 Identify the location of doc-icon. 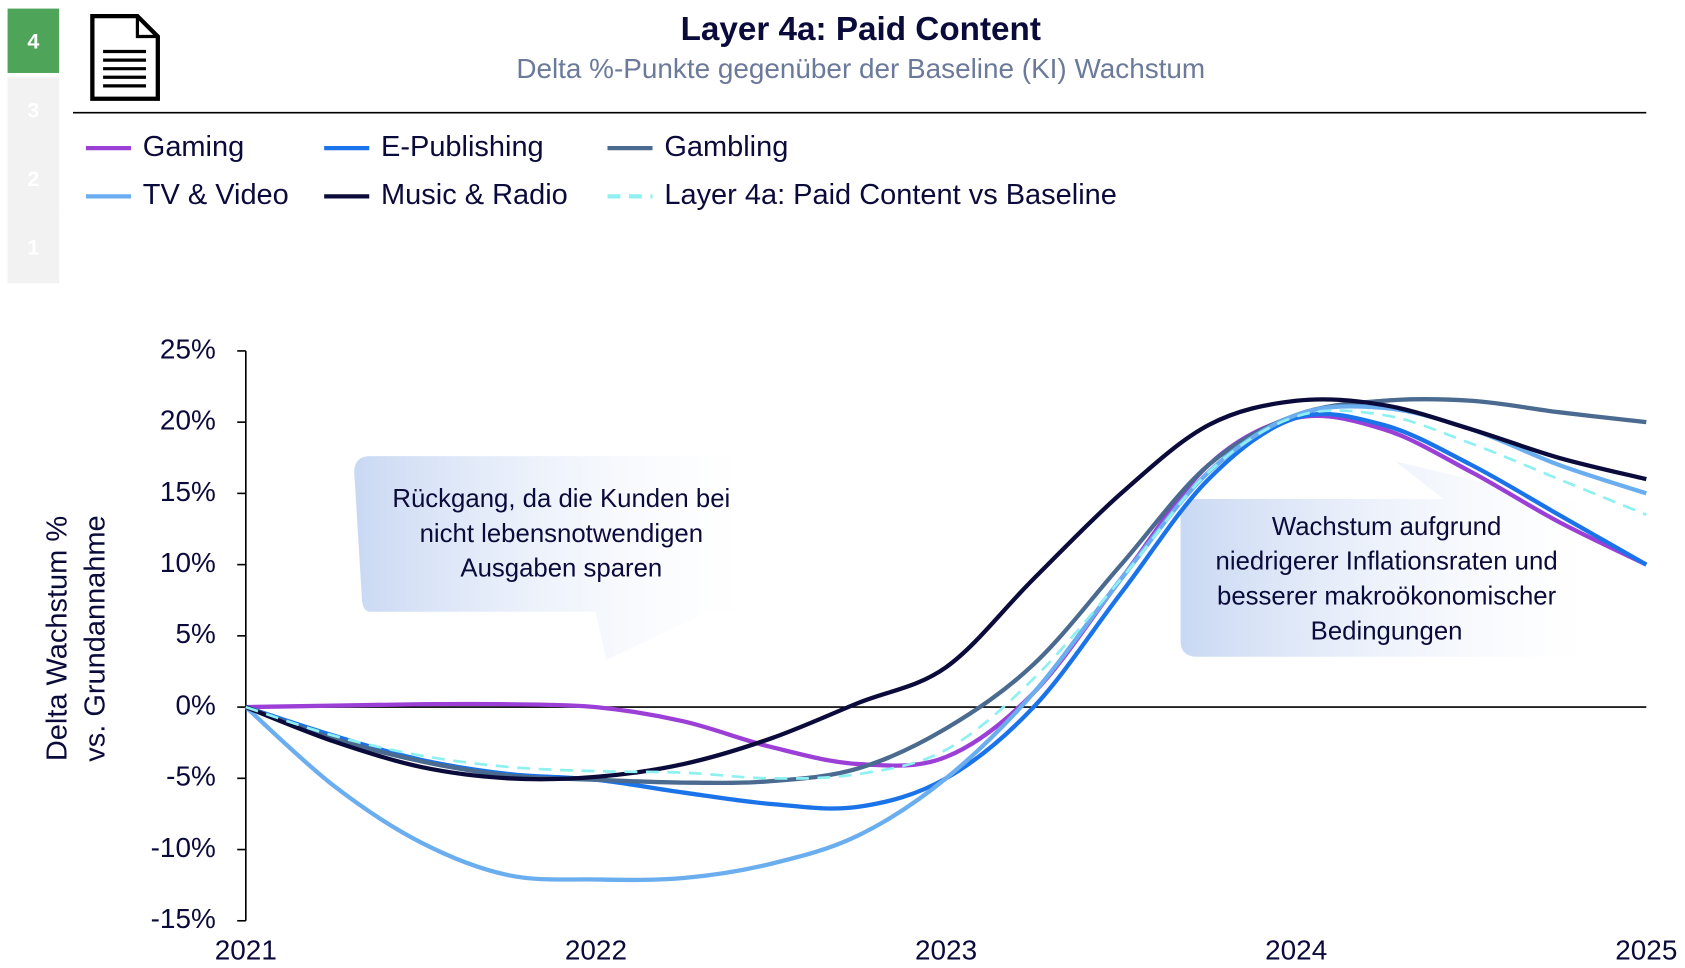
(125, 57).